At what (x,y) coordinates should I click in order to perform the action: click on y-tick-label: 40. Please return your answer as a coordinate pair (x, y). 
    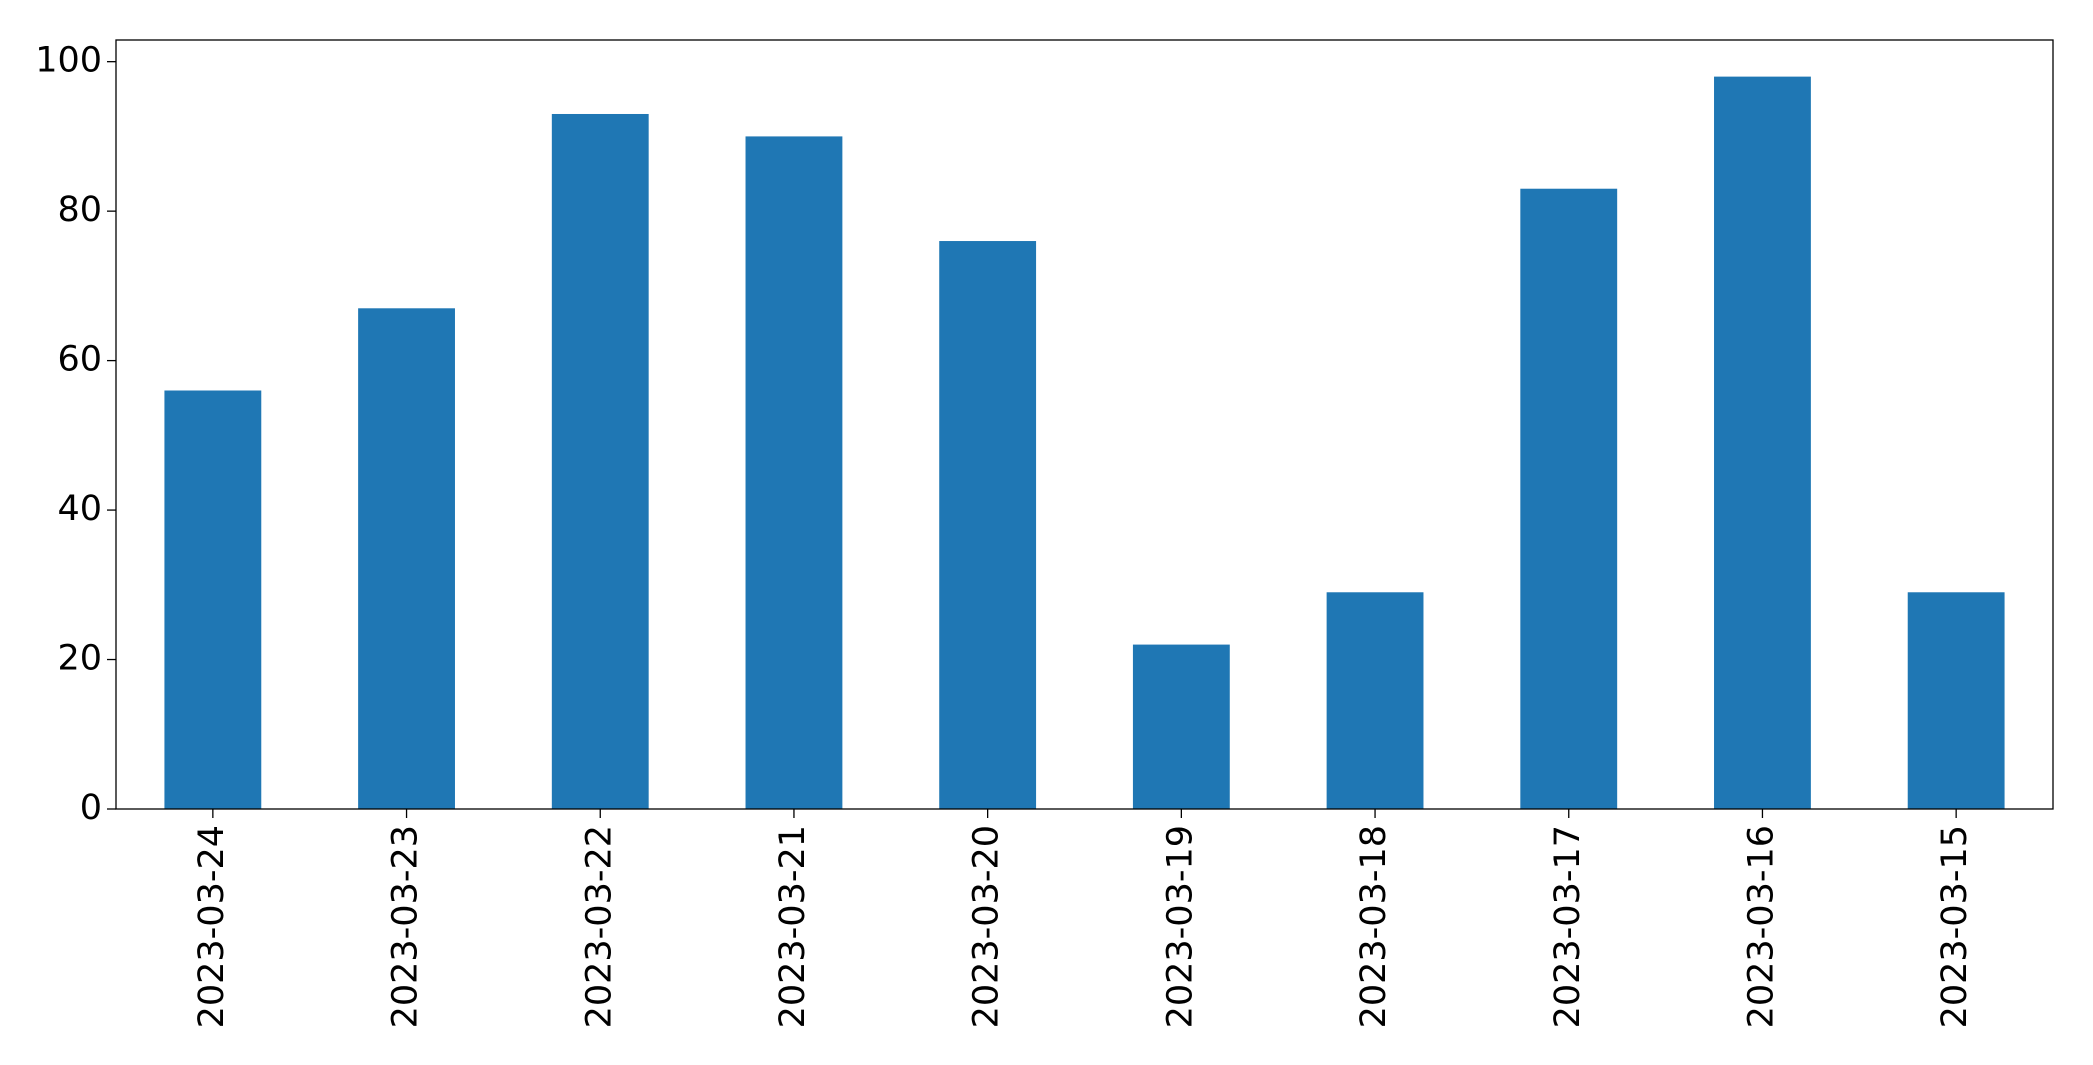
    Looking at the image, I should click on (79, 509).